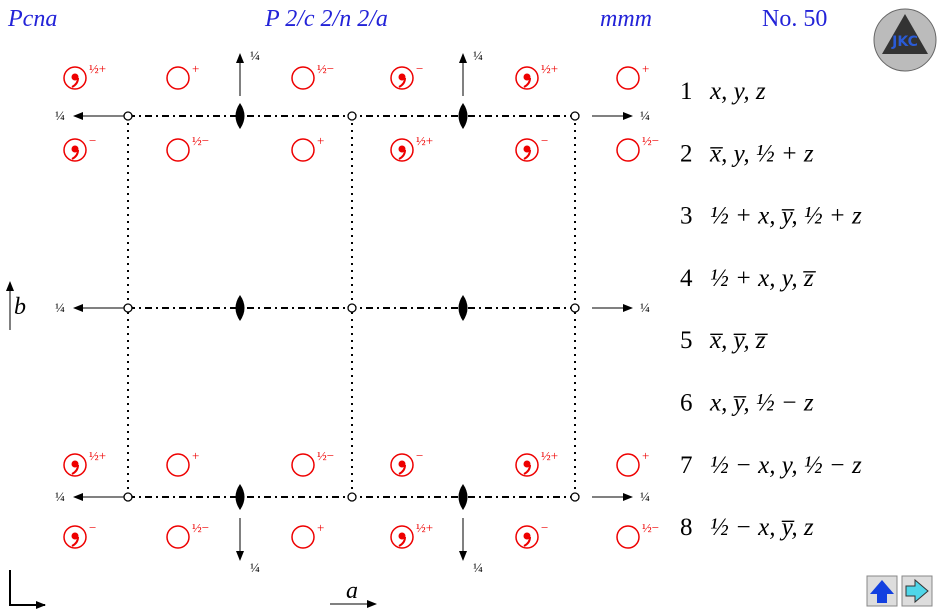  Describe the element at coordinates (686, 527) in the screenshot. I see `position-index: 8` at that location.